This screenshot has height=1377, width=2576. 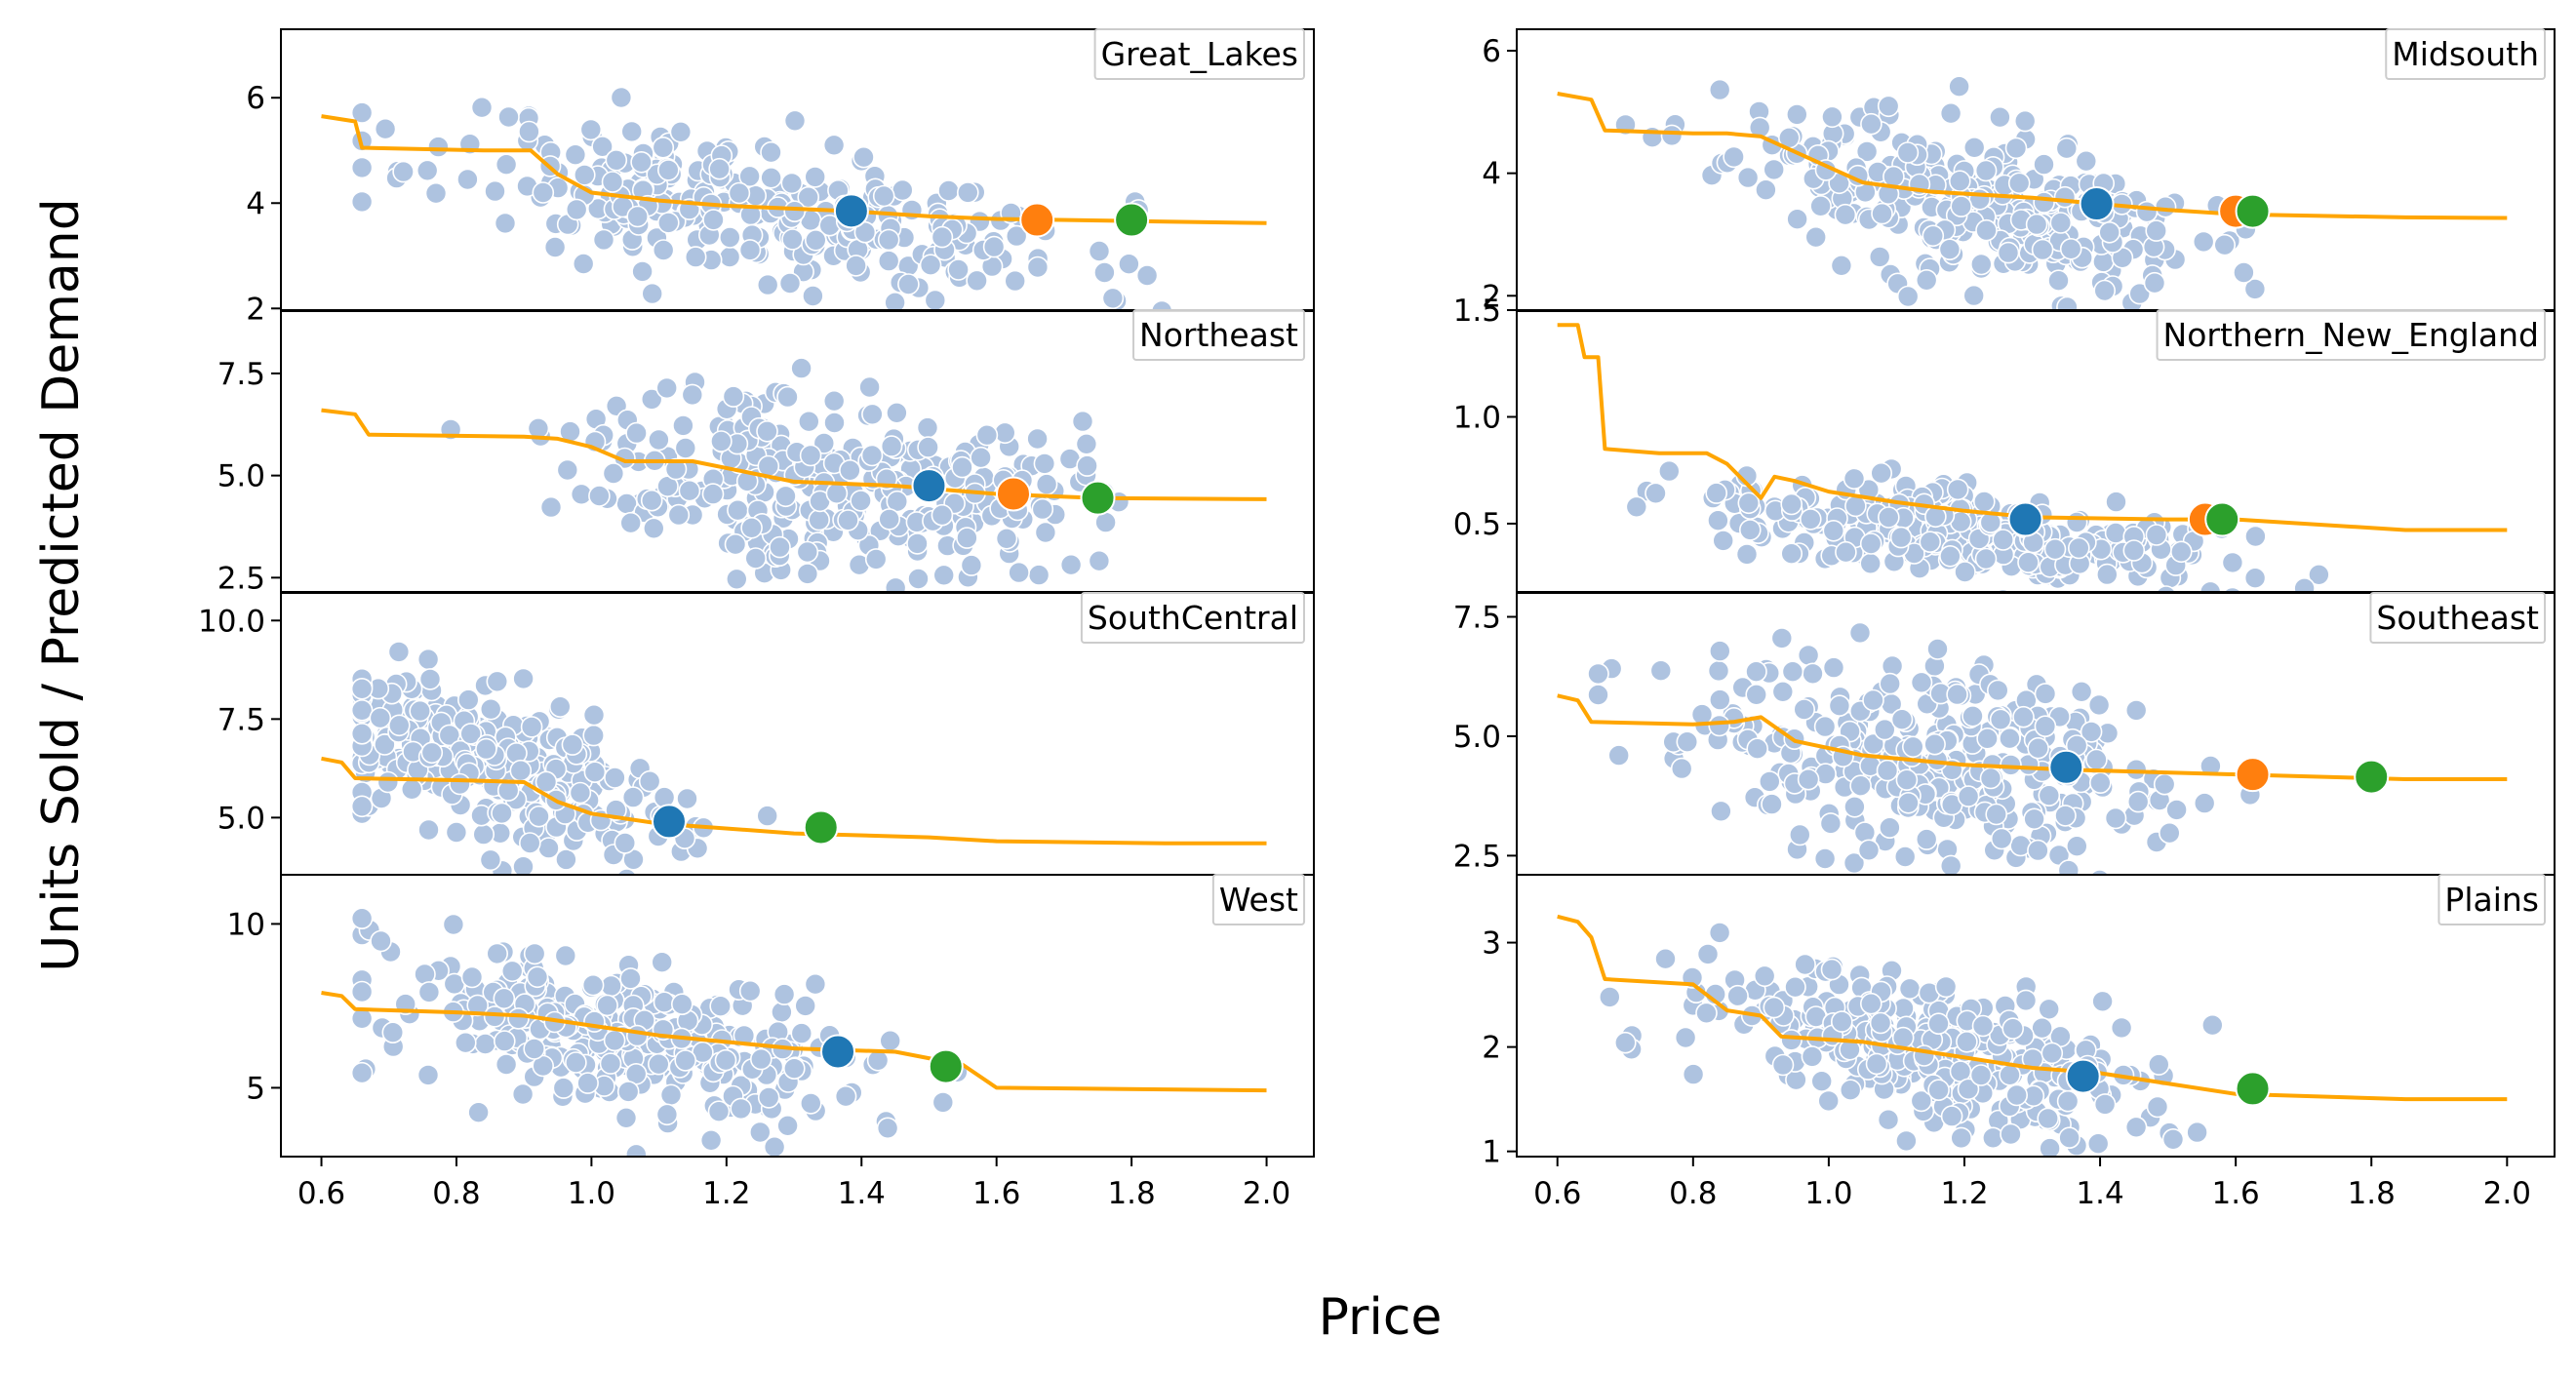 I want to click on x-tick-label: 1.4, so click(x=2099, y=1193).